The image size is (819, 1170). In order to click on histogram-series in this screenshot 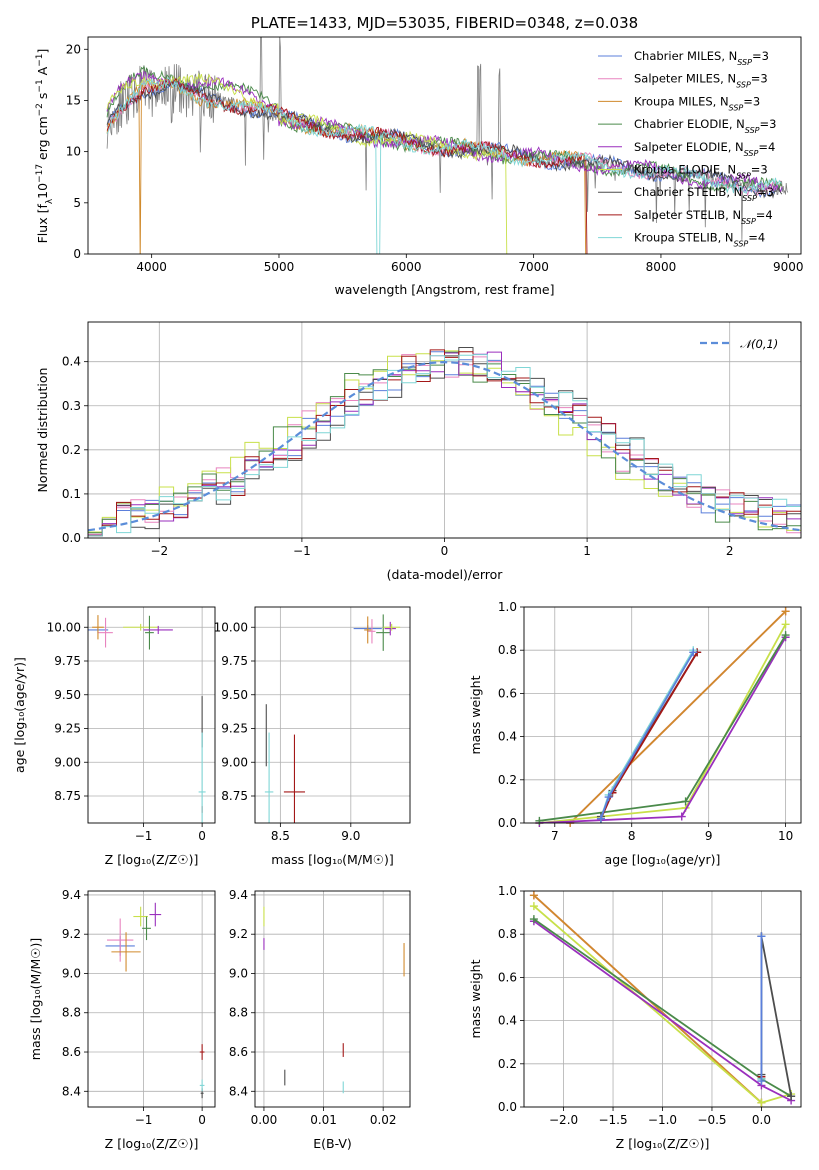, I will do `click(444, 442)`.